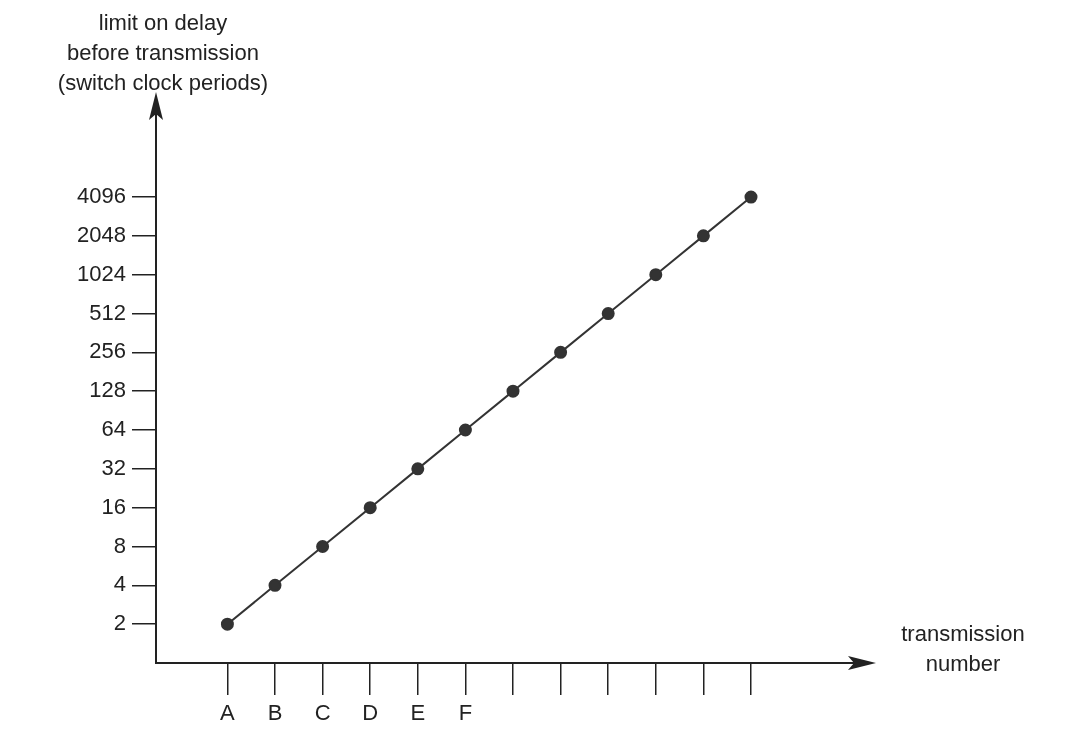 The width and height of the screenshot is (1068, 745). I want to click on x-tick-label: B, so click(275, 713).